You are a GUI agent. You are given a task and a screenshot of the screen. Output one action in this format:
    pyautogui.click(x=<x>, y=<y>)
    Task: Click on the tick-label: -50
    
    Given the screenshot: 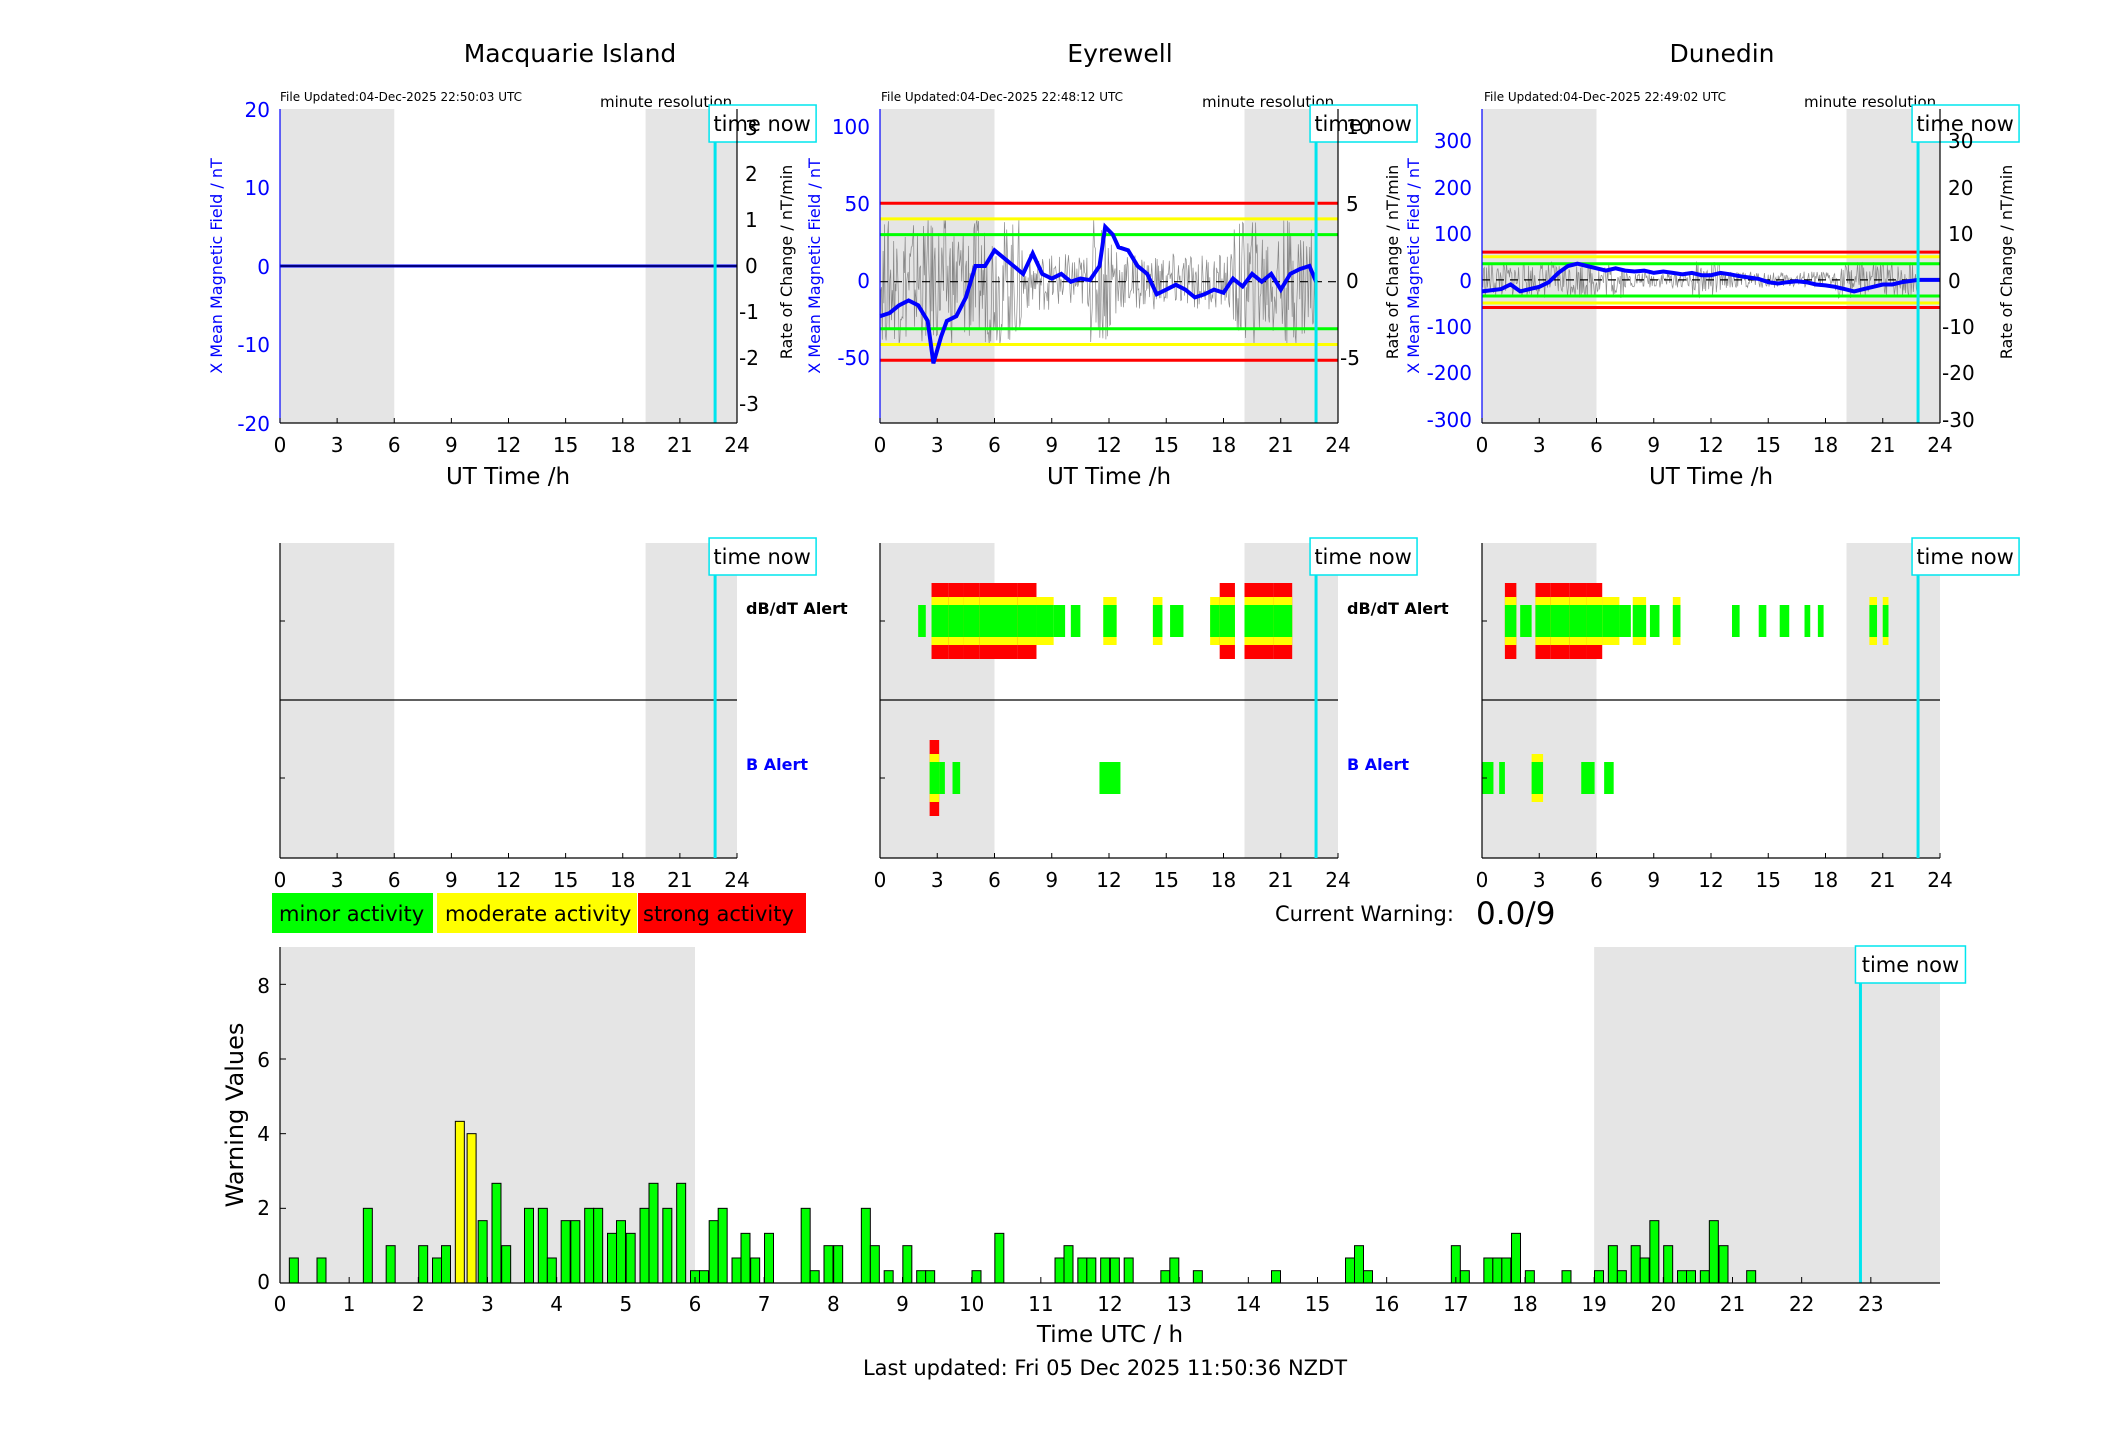 What is the action you would take?
    pyautogui.click(x=853, y=358)
    